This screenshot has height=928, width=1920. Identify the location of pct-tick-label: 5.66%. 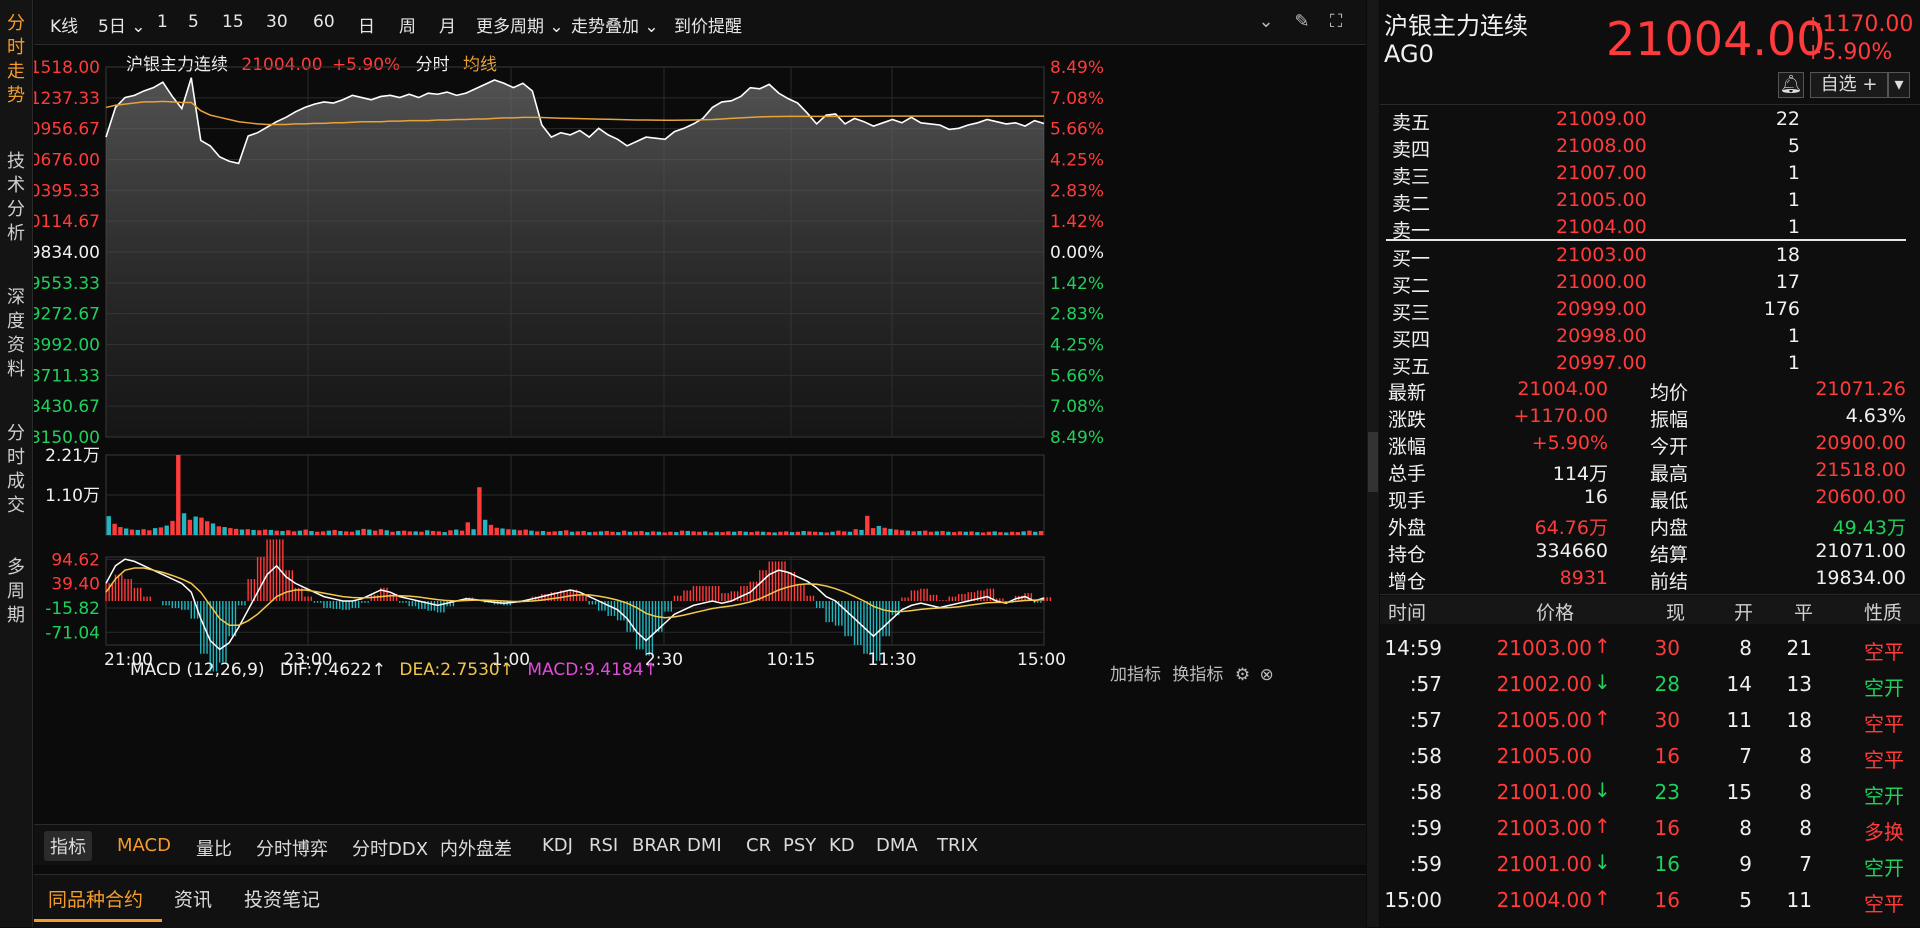
(1077, 130).